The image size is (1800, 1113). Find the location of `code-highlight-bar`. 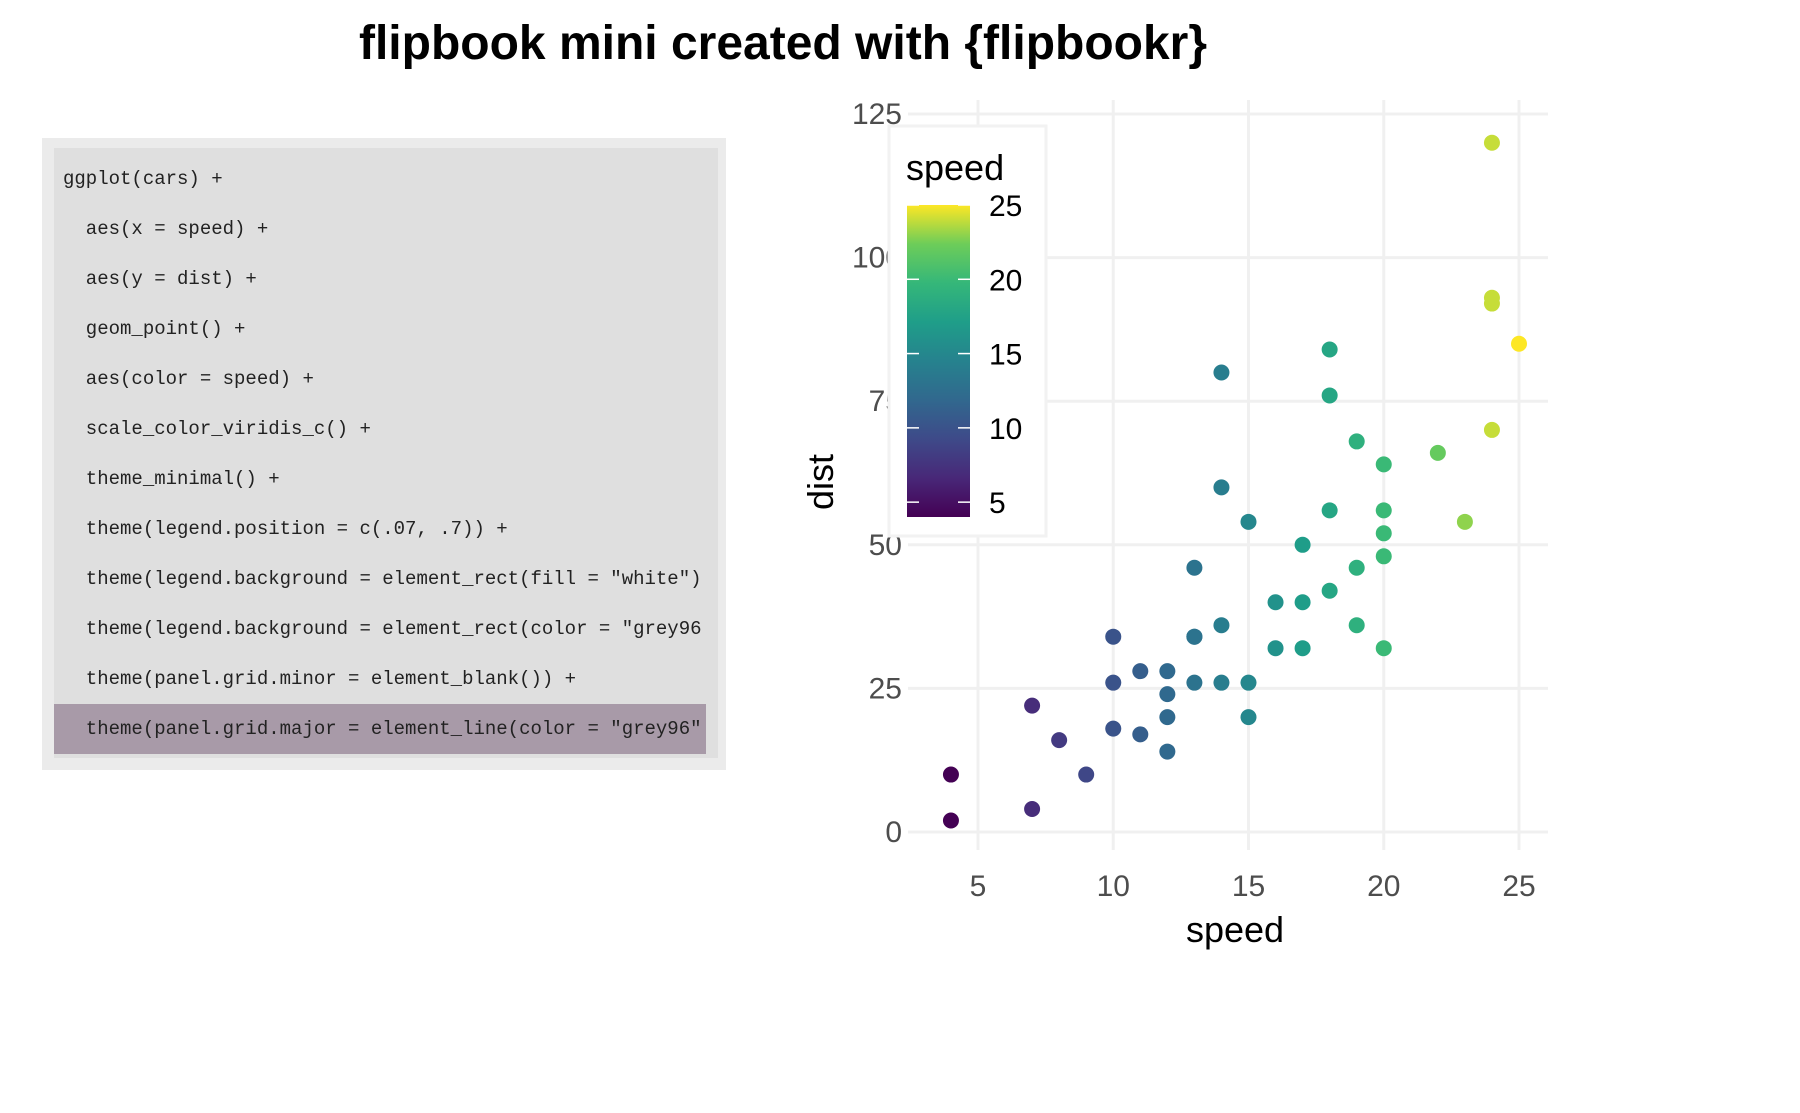

code-highlight-bar is located at coordinates (380, 729).